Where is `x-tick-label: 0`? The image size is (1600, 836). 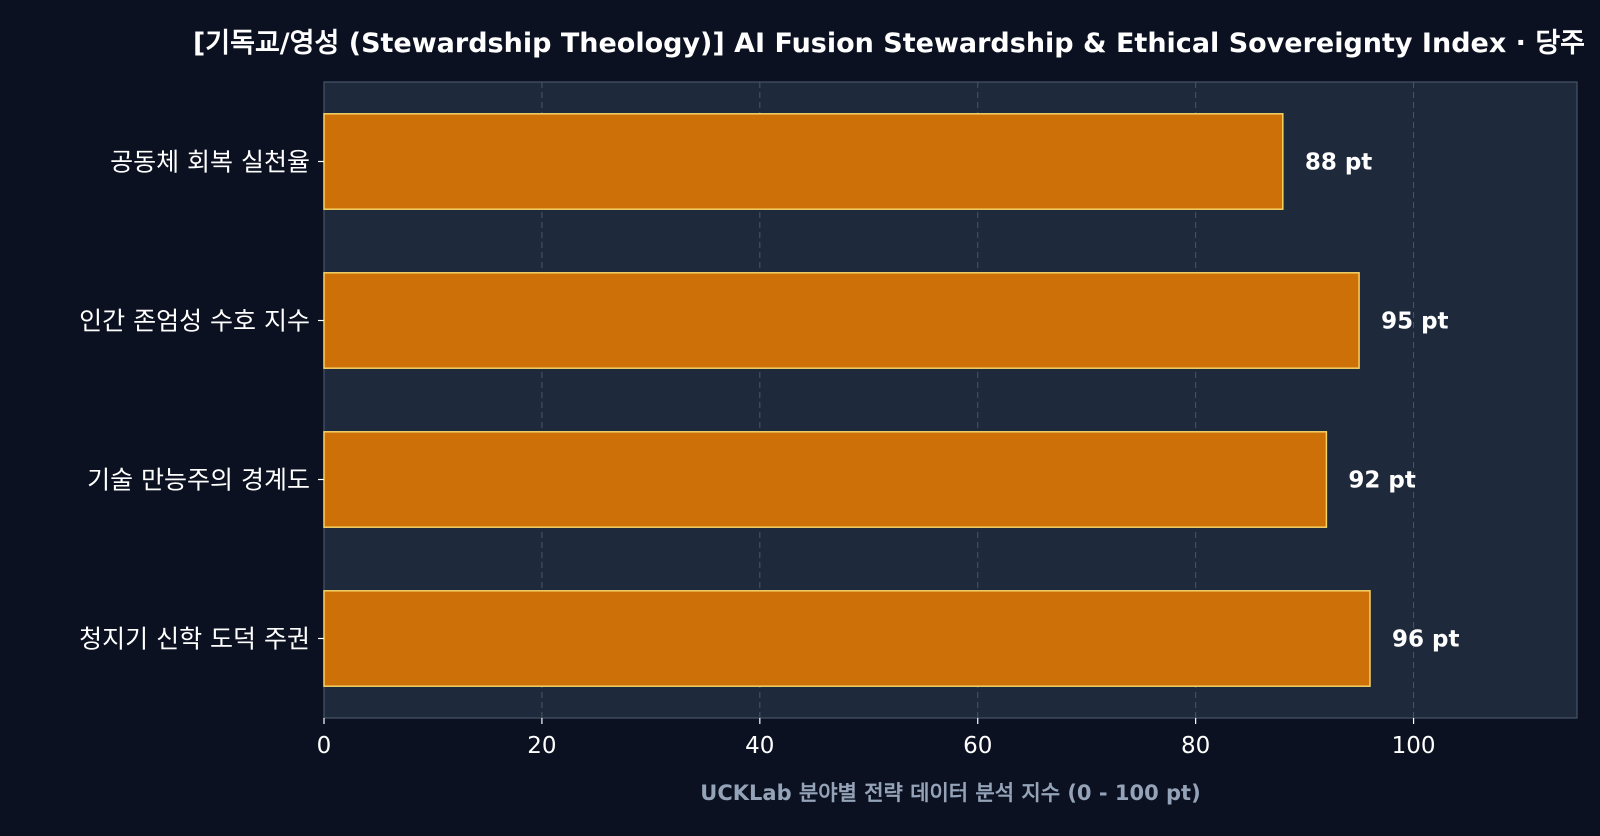
x-tick-label: 0 is located at coordinates (324, 746).